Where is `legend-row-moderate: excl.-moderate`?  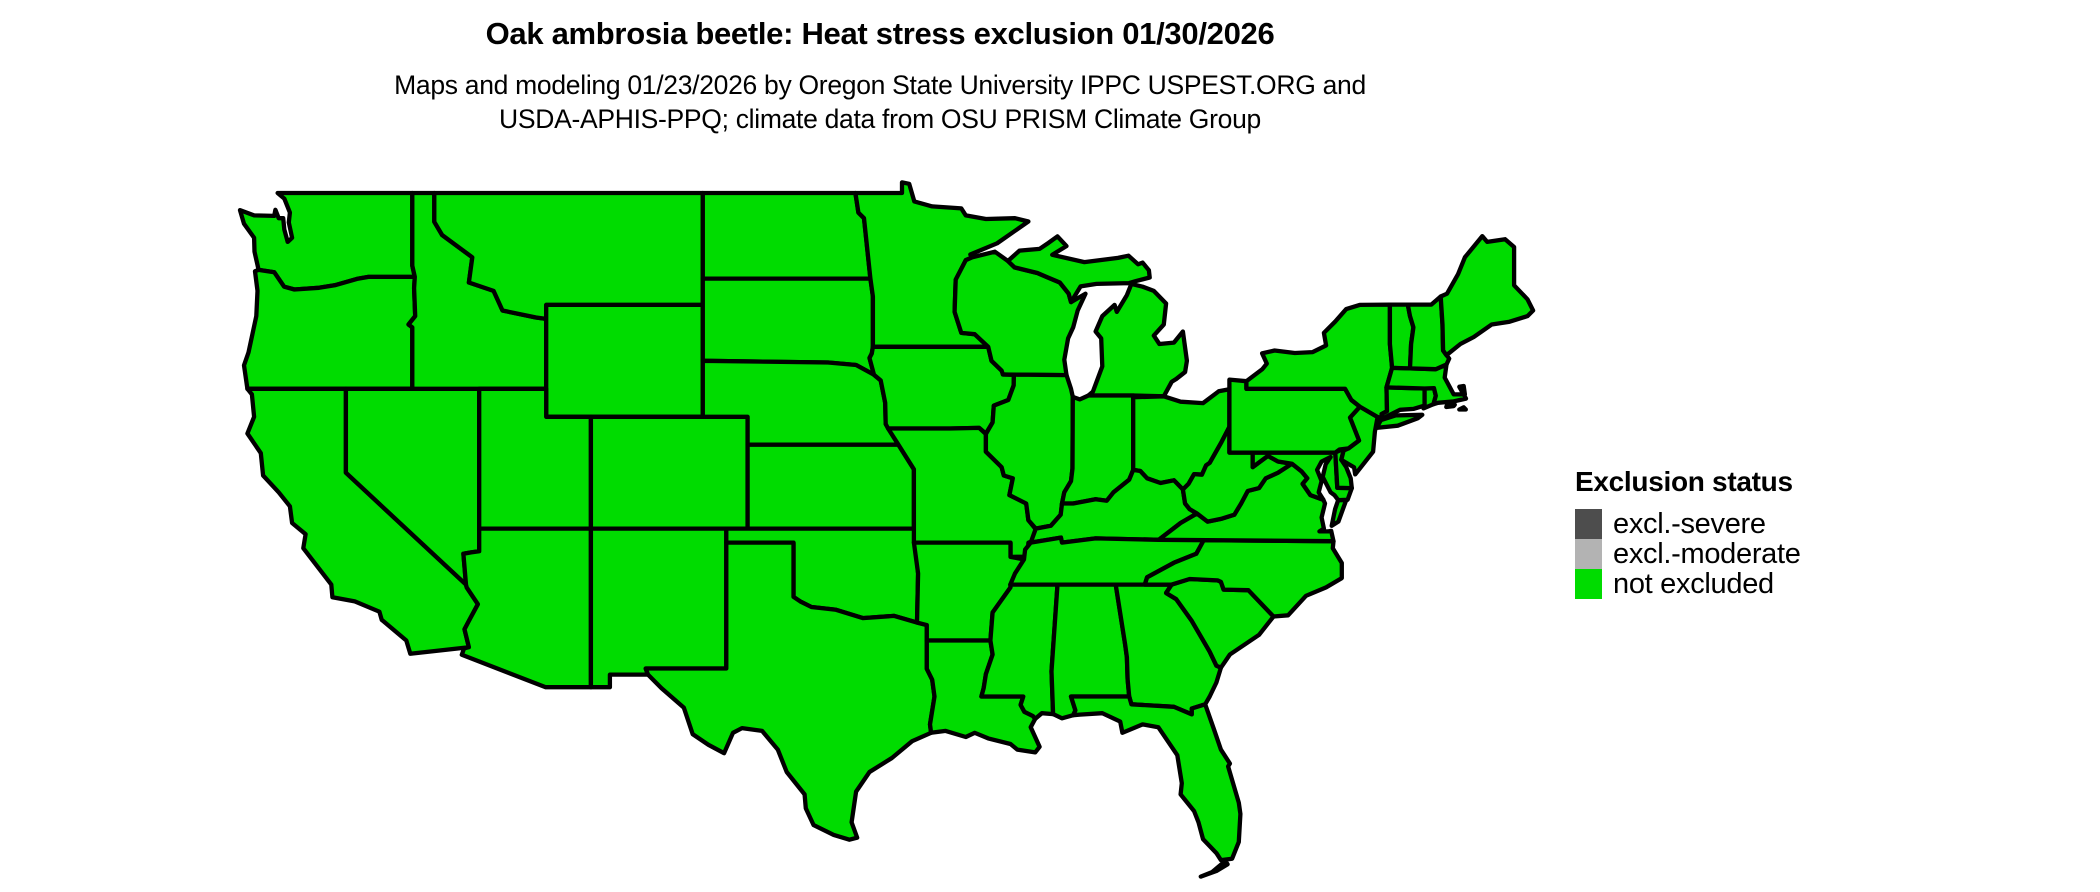
legend-row-moderate: excl.-moderate is located at coordinates (1688, 553).